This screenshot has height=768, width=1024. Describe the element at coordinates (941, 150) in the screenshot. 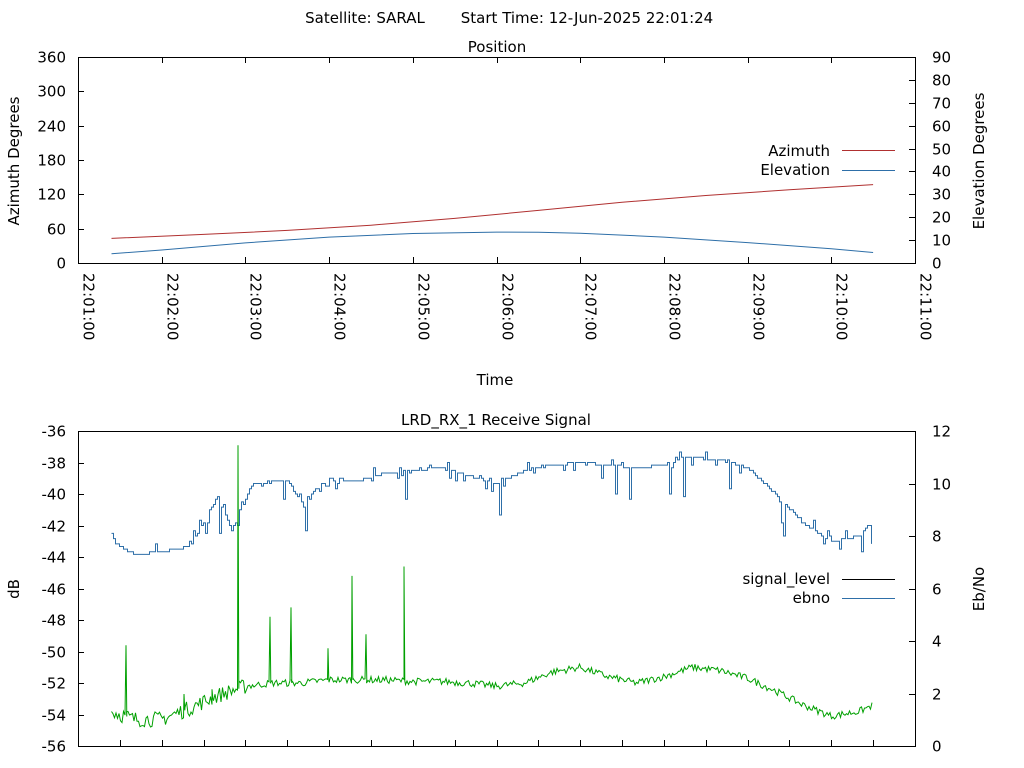

I see `position-y2-tick-label: 50` at that location.